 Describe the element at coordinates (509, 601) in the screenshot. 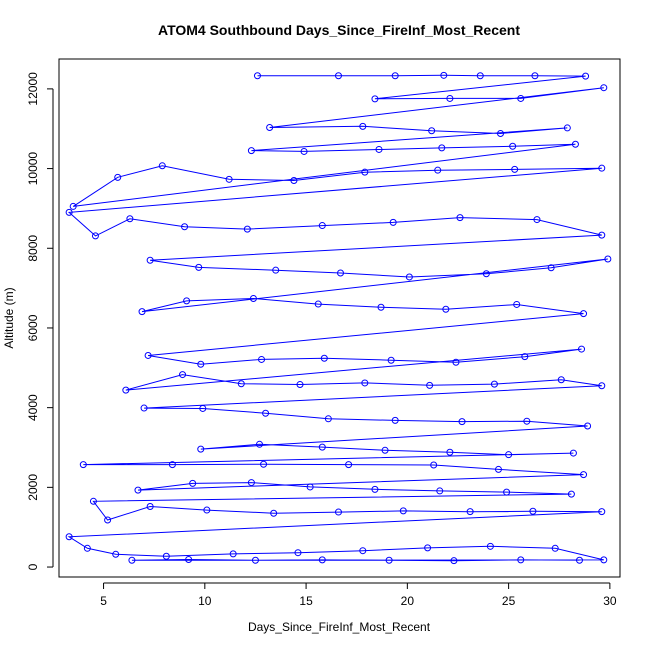

I see `x-tick-label: 25` at that location.